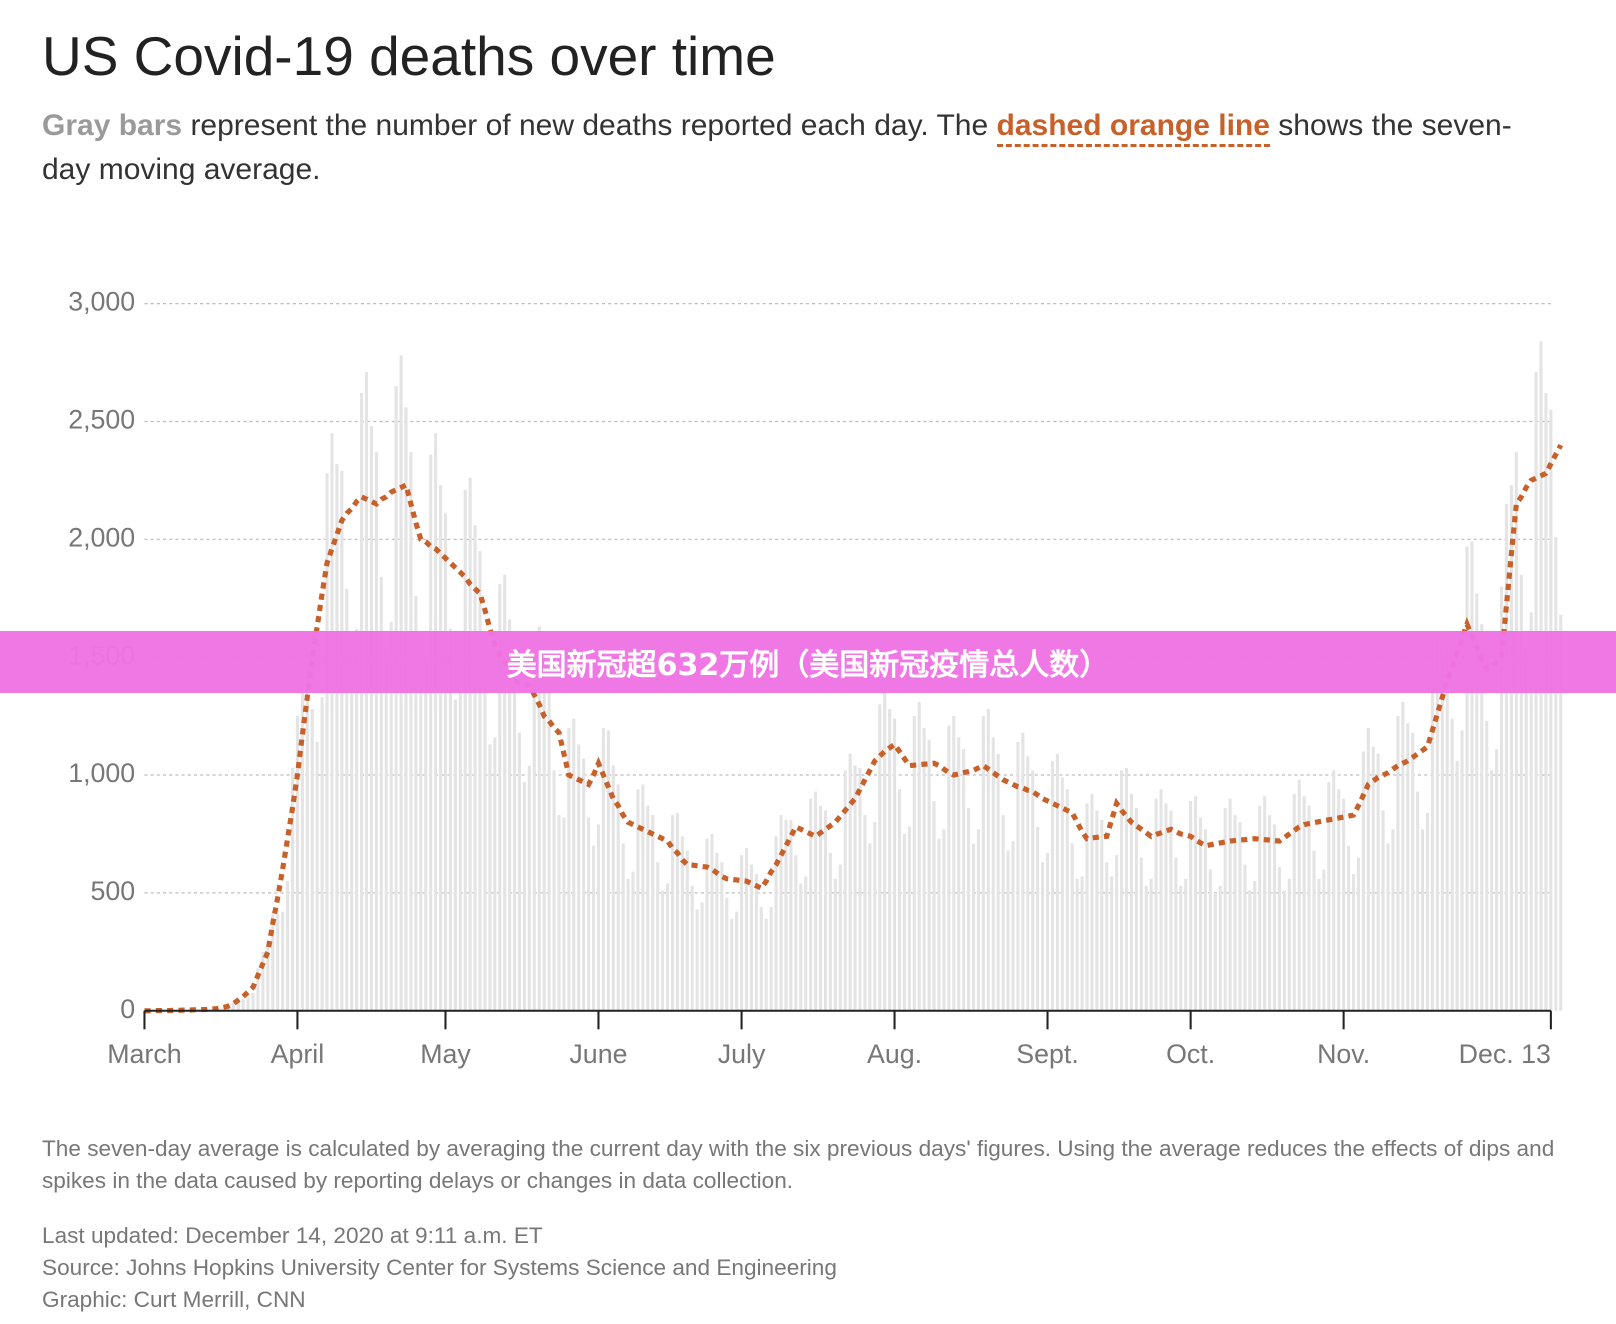  I want to click on x-tick-label: July, so click(742, 1054).